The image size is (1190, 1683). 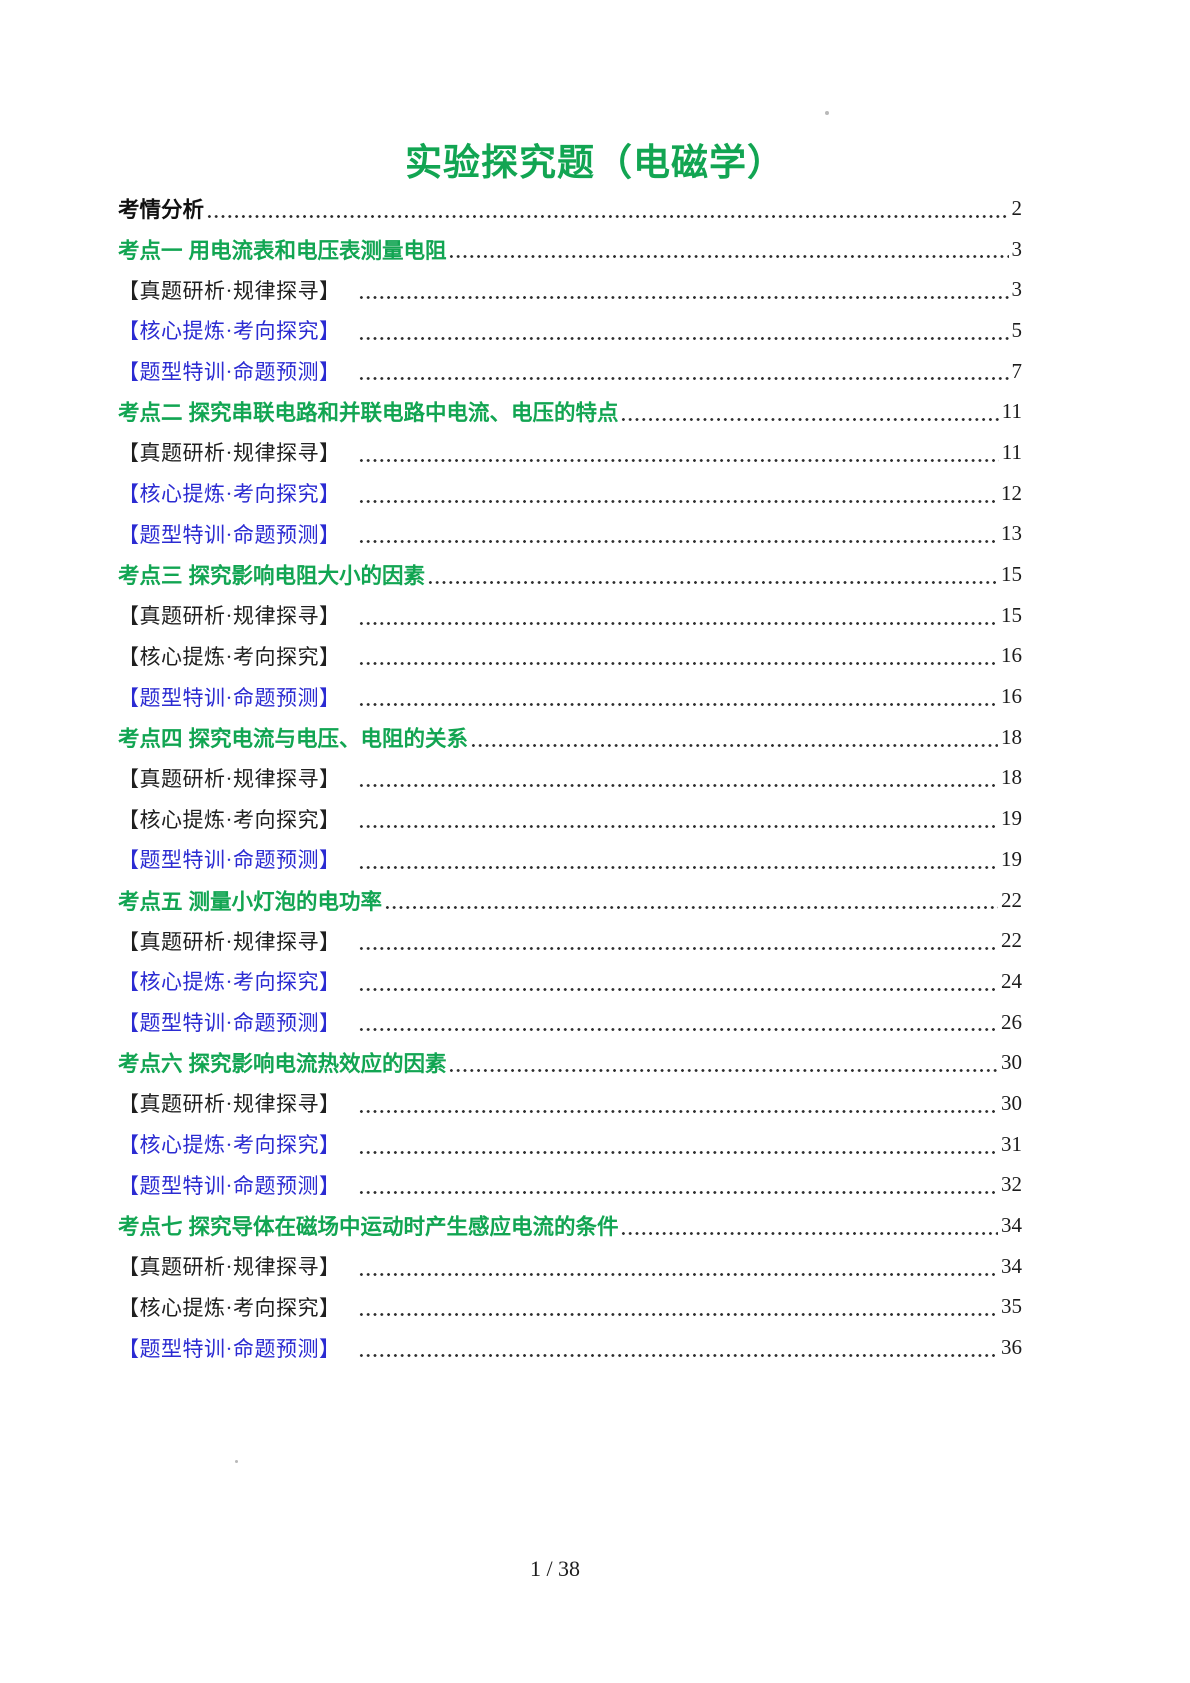 What do you see at coordinates (1011, 1143) in the screenshot?
I see `toc-page-number: 31` at bounding box center [1011, 1143].